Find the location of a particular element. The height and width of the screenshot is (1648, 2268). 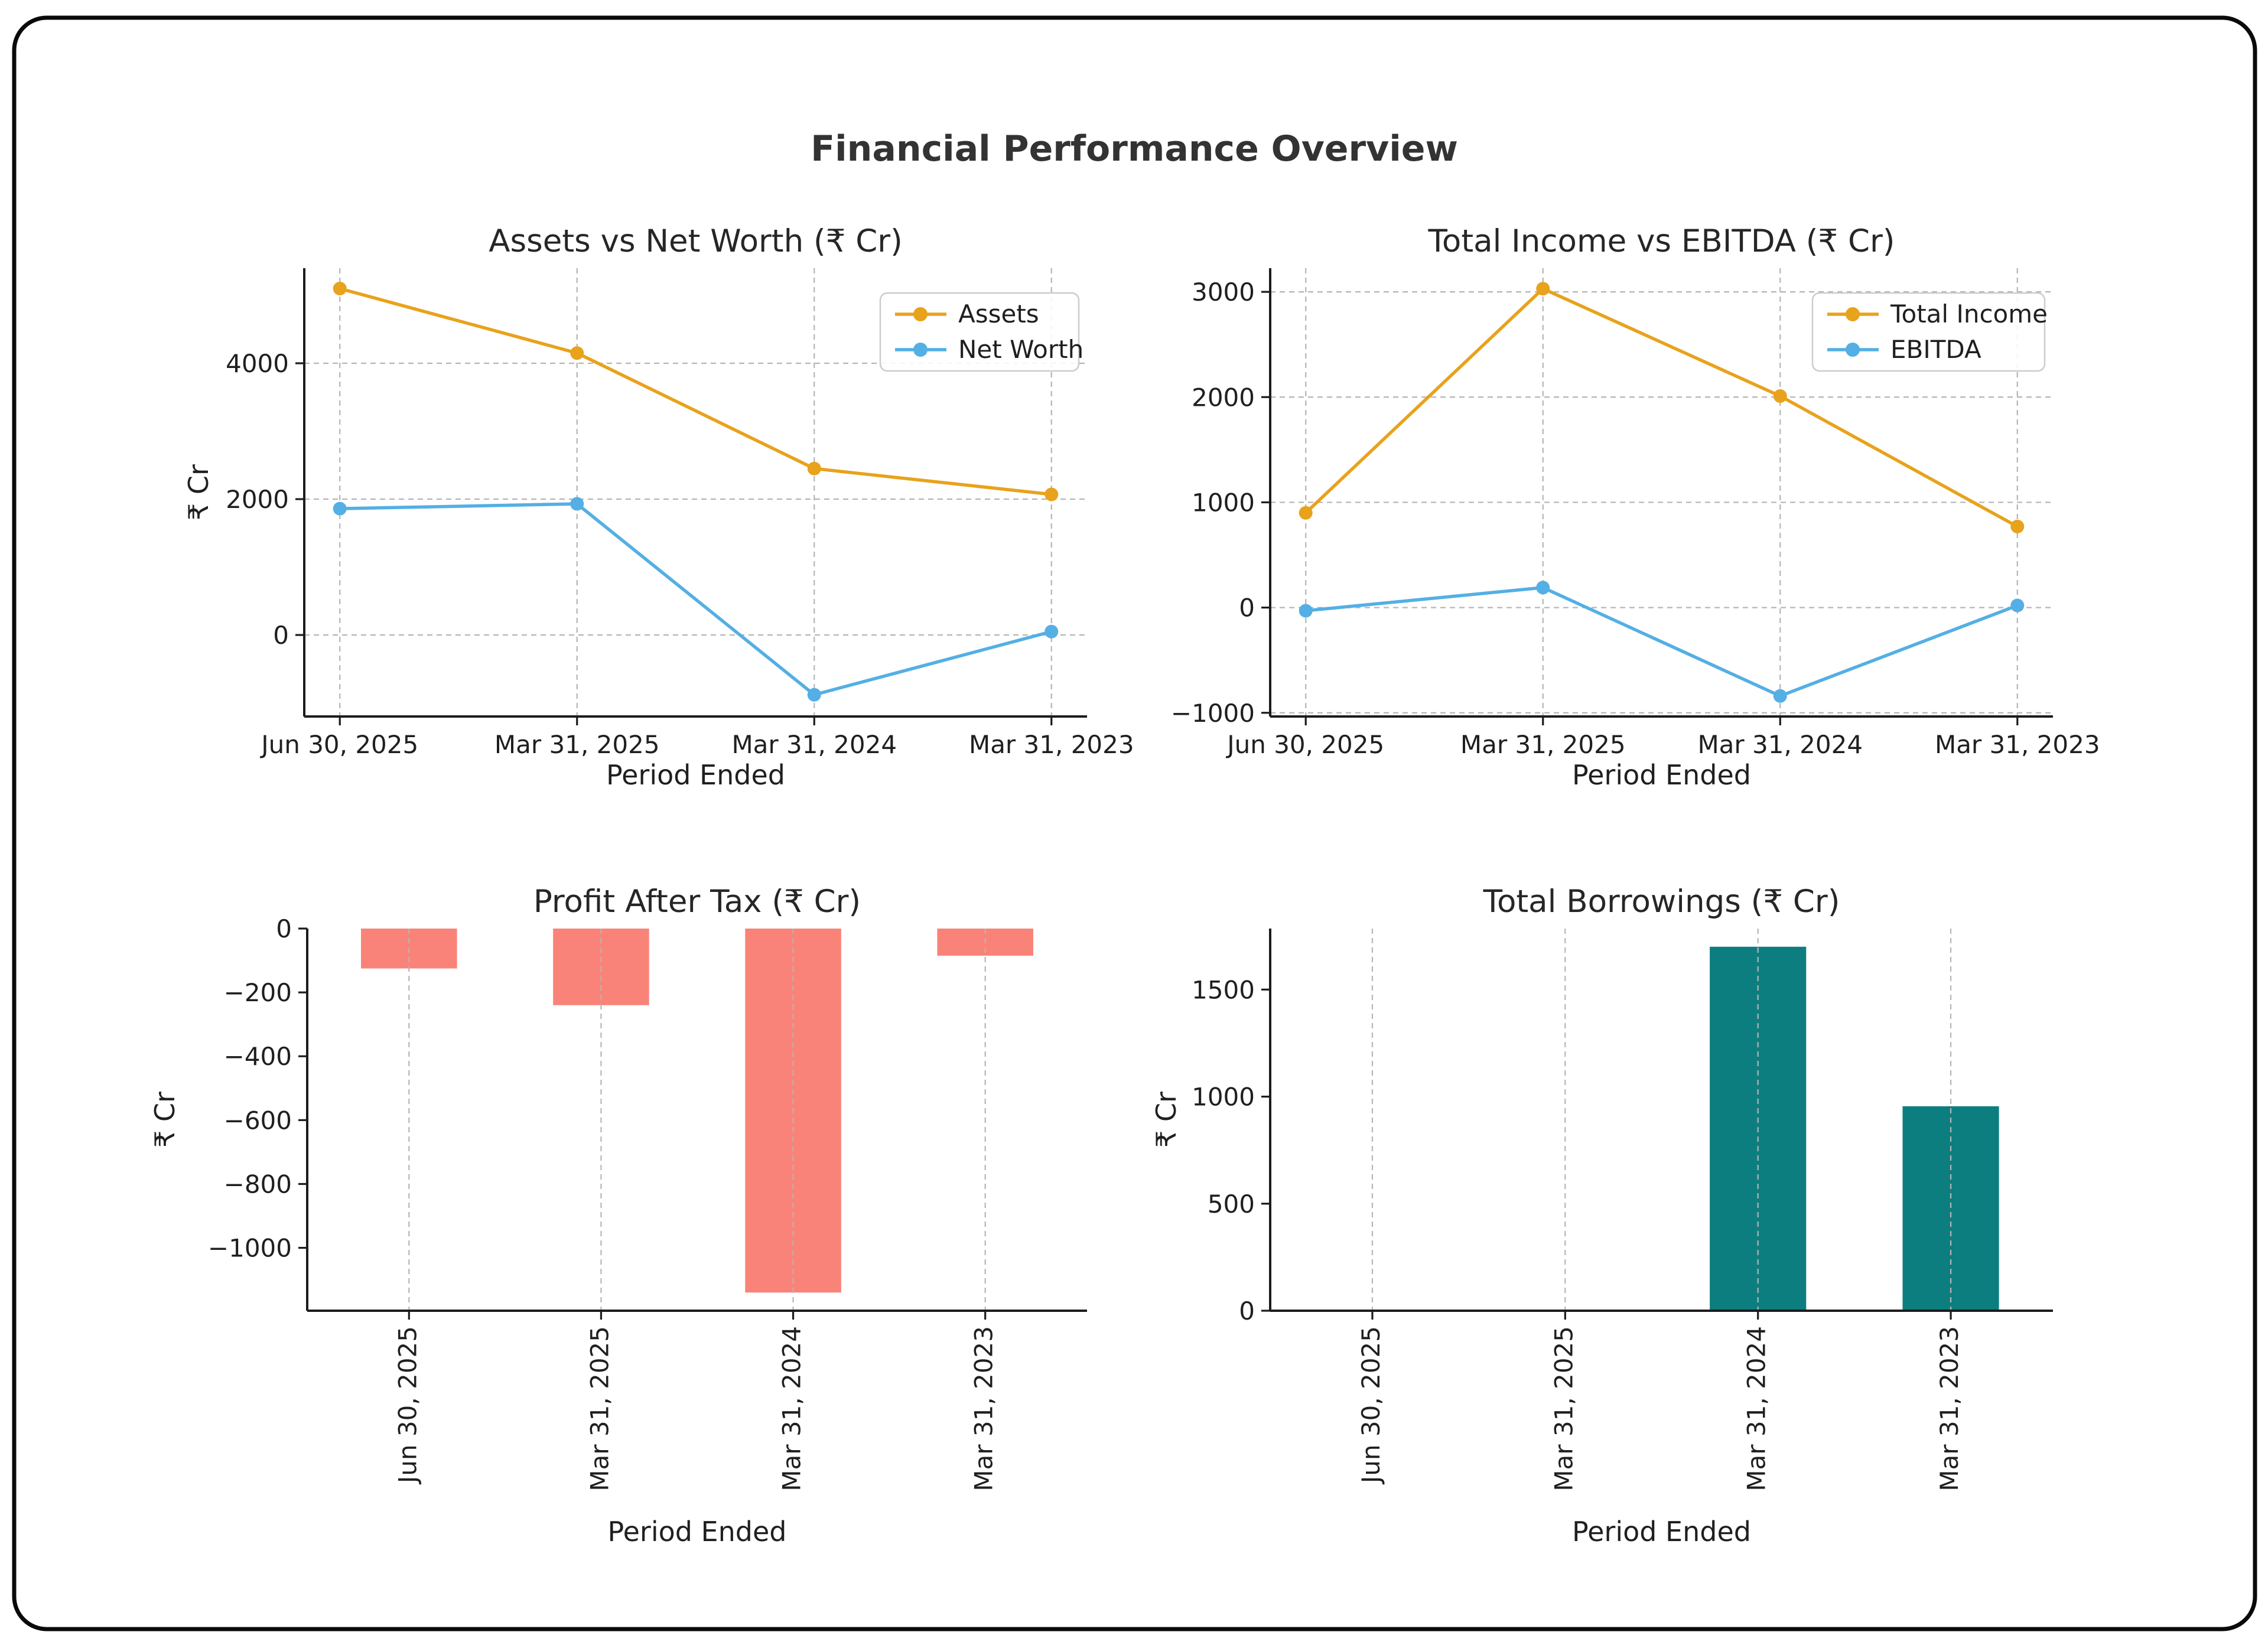

y-tick-label: −800 is located at coordinates (258, 1184).